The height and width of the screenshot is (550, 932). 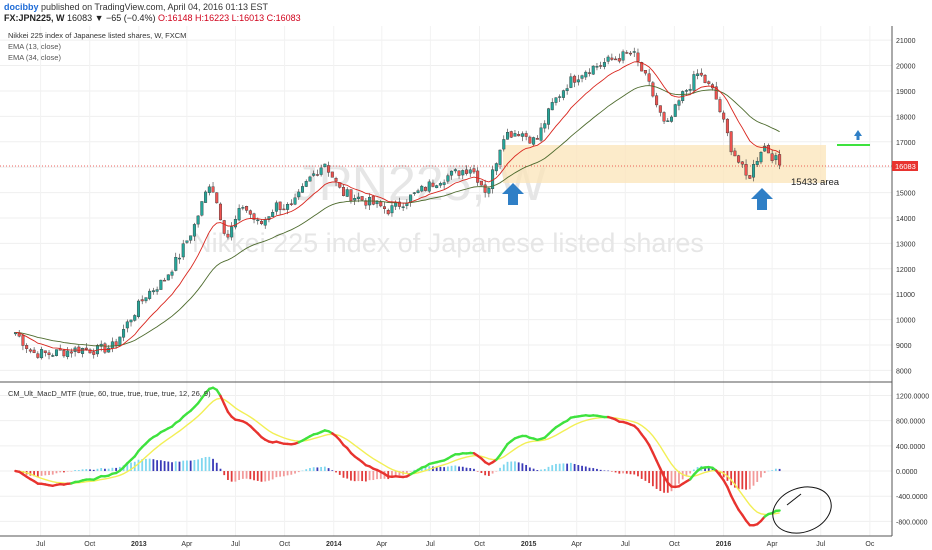 I want to click on price-tick-label: 10000, so click(x=906, y=321).